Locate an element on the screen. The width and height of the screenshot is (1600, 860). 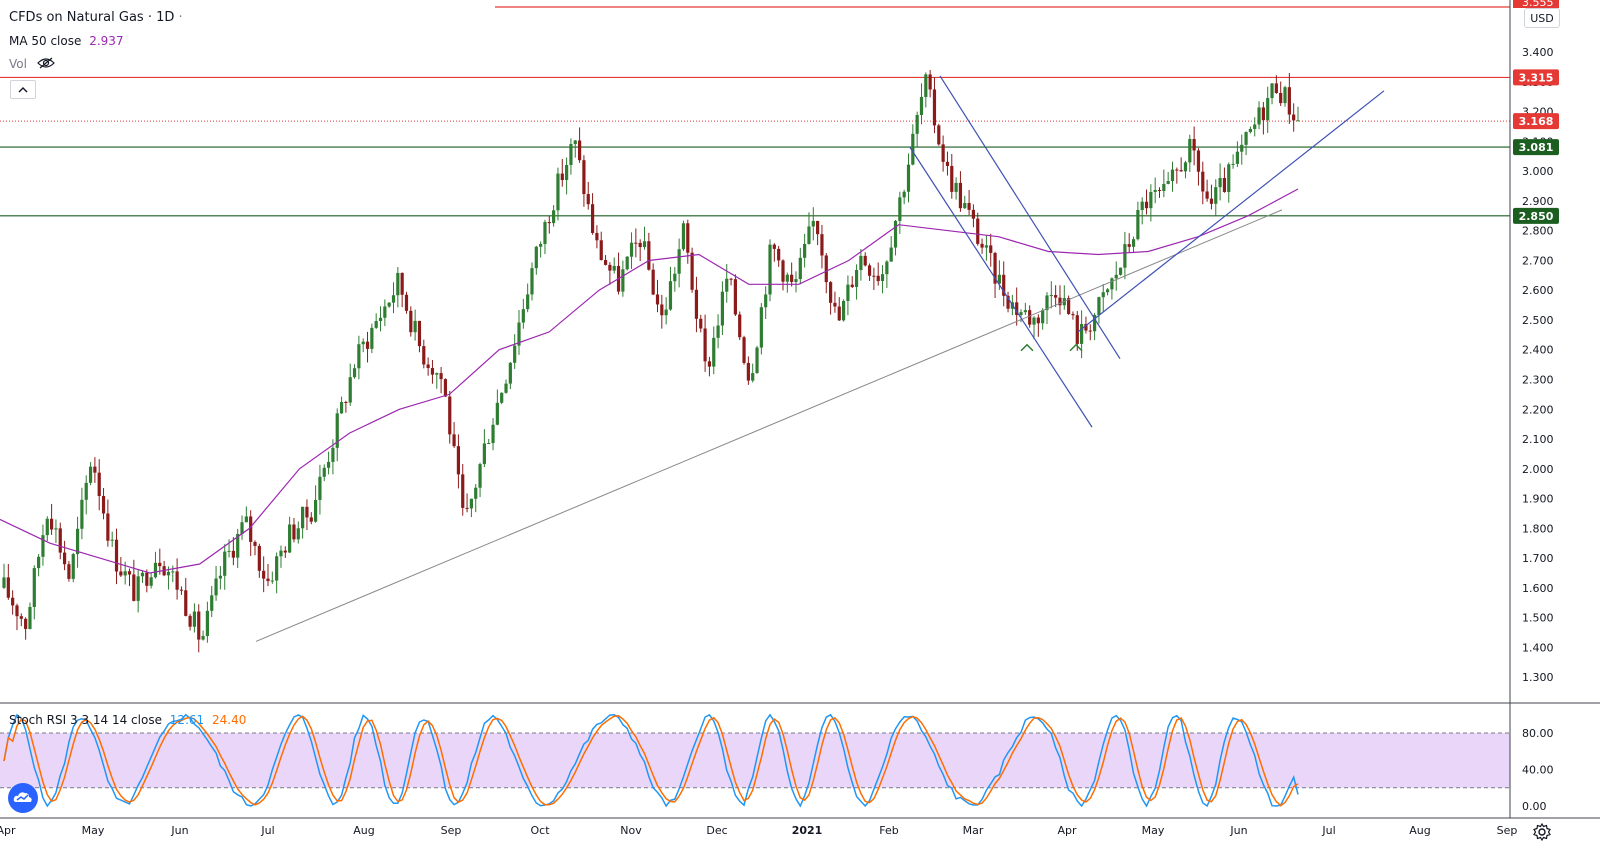
tradingview-logo-button is located at coordinates (23, 798).